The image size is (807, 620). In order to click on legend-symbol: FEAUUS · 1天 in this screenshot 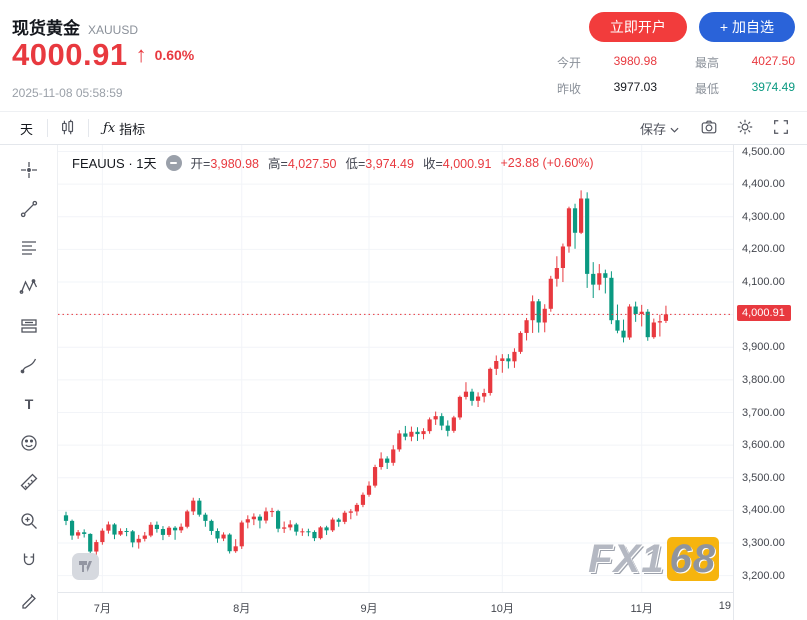, I will do `click(114, 163)`.